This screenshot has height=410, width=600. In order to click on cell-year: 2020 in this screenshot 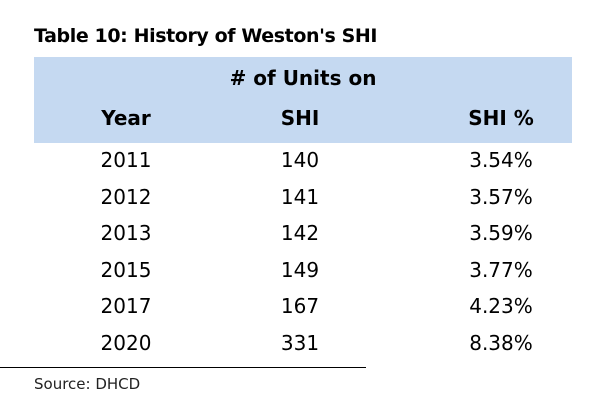, I will do `click(126, 342)`.